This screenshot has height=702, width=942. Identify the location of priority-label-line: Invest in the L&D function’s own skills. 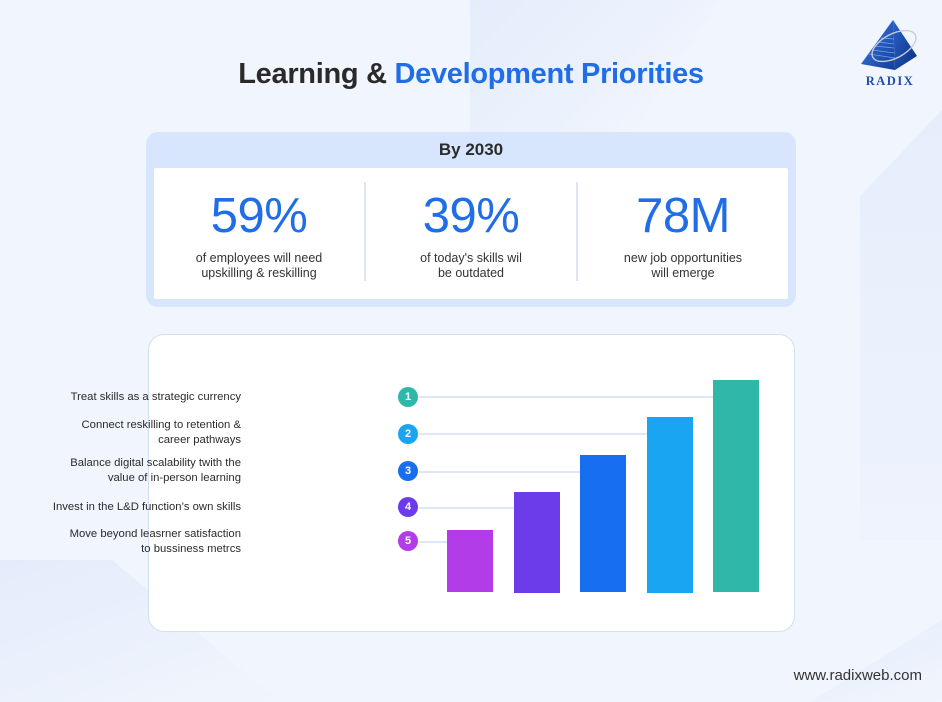
(146, 507).